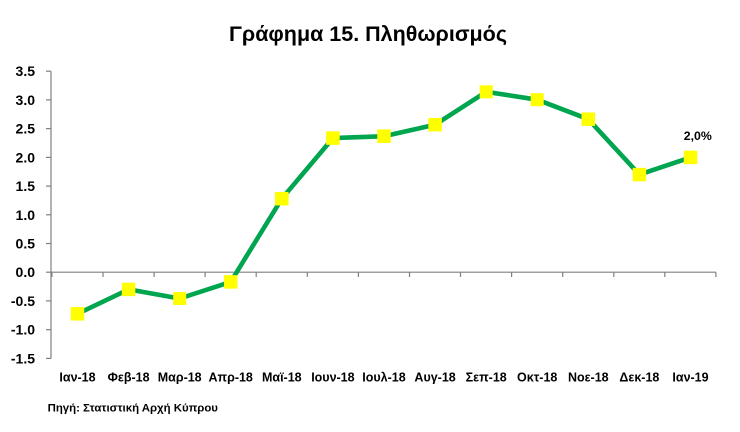 The image size is (740, 432). I want to click on svg-text: Πηγή: Στατιστική Αρχή Κύπρου, so click(133, 409).